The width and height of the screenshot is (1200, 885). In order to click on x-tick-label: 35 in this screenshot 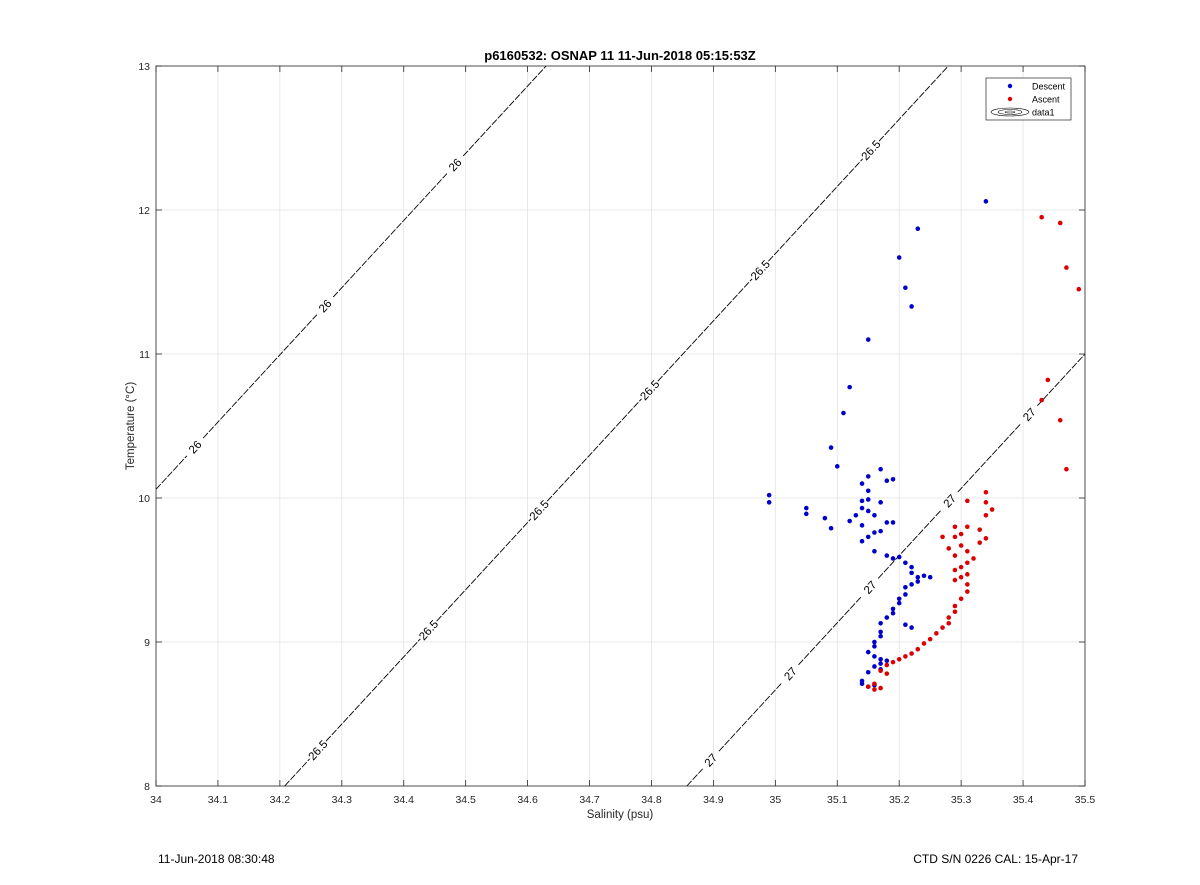, I will do `click(775, 800)`.